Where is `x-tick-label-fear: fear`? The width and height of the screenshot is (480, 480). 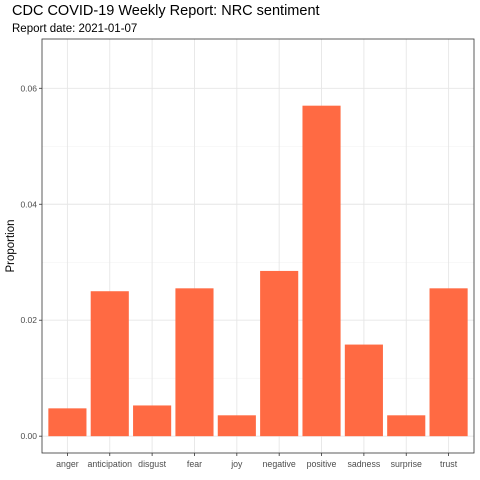 x-tick-label-fear: fear is located at coordinates (194, 464).